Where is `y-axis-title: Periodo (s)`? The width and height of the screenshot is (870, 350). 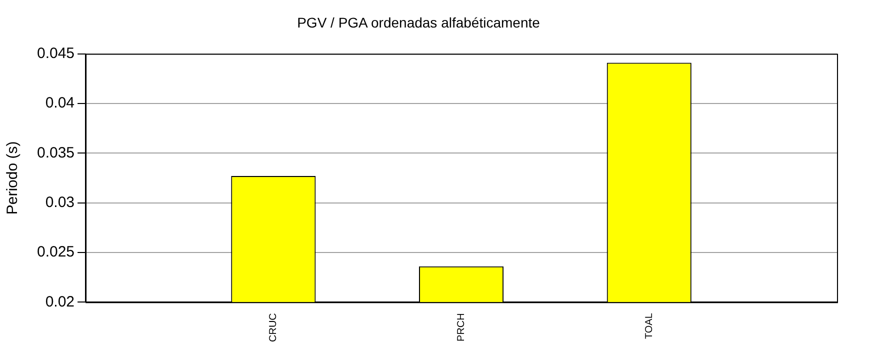
y-axis-title: Periodo (s) is located at coordinates (13, 178).